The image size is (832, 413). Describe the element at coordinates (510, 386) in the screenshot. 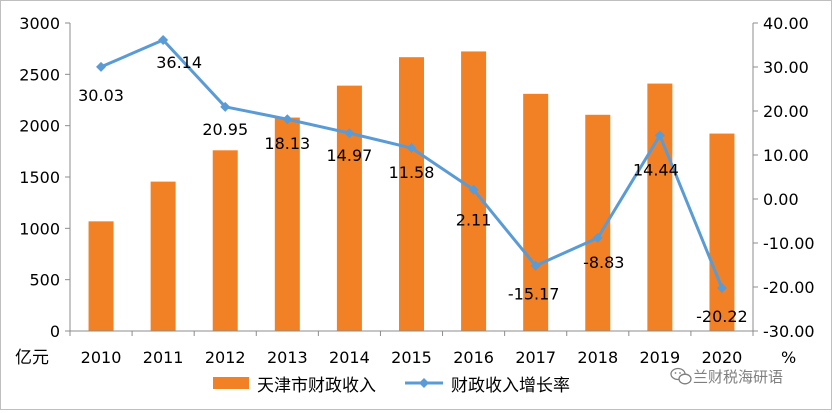

I see `legend-label-growth: 财政收入增长率` at that location.